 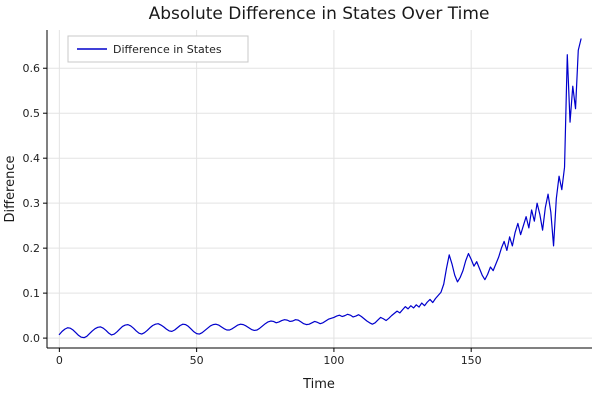 I want to click on chart-title: Absolute Difference in States Over Time, so click(x=319, y=14).